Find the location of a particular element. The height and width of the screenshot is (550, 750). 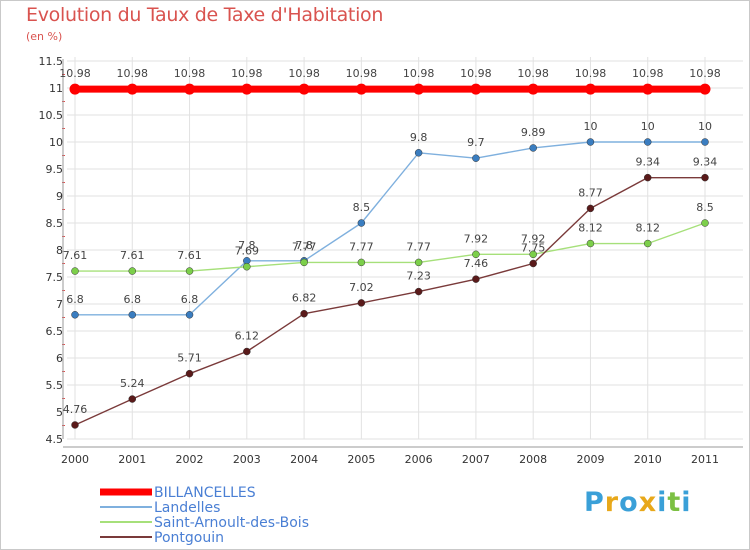

x-tick-label: 2010 is located at coordinates (648, 459).